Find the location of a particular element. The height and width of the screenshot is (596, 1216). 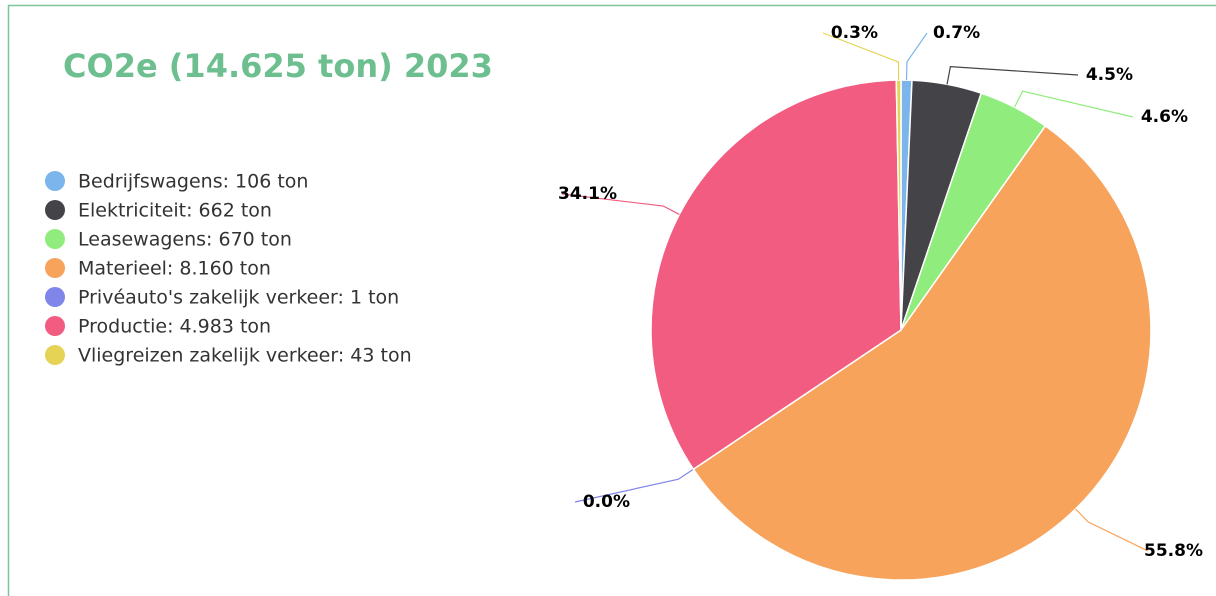

data-label: 34.1% is located at coordinates (587, 194).